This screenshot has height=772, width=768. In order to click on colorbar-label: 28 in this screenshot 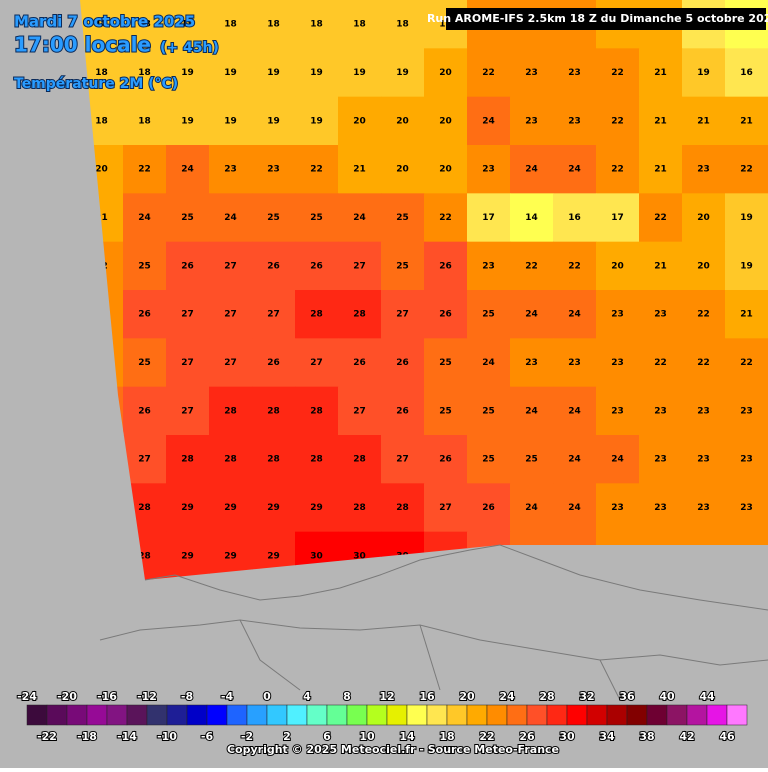, I will do `click(546, 696)`.